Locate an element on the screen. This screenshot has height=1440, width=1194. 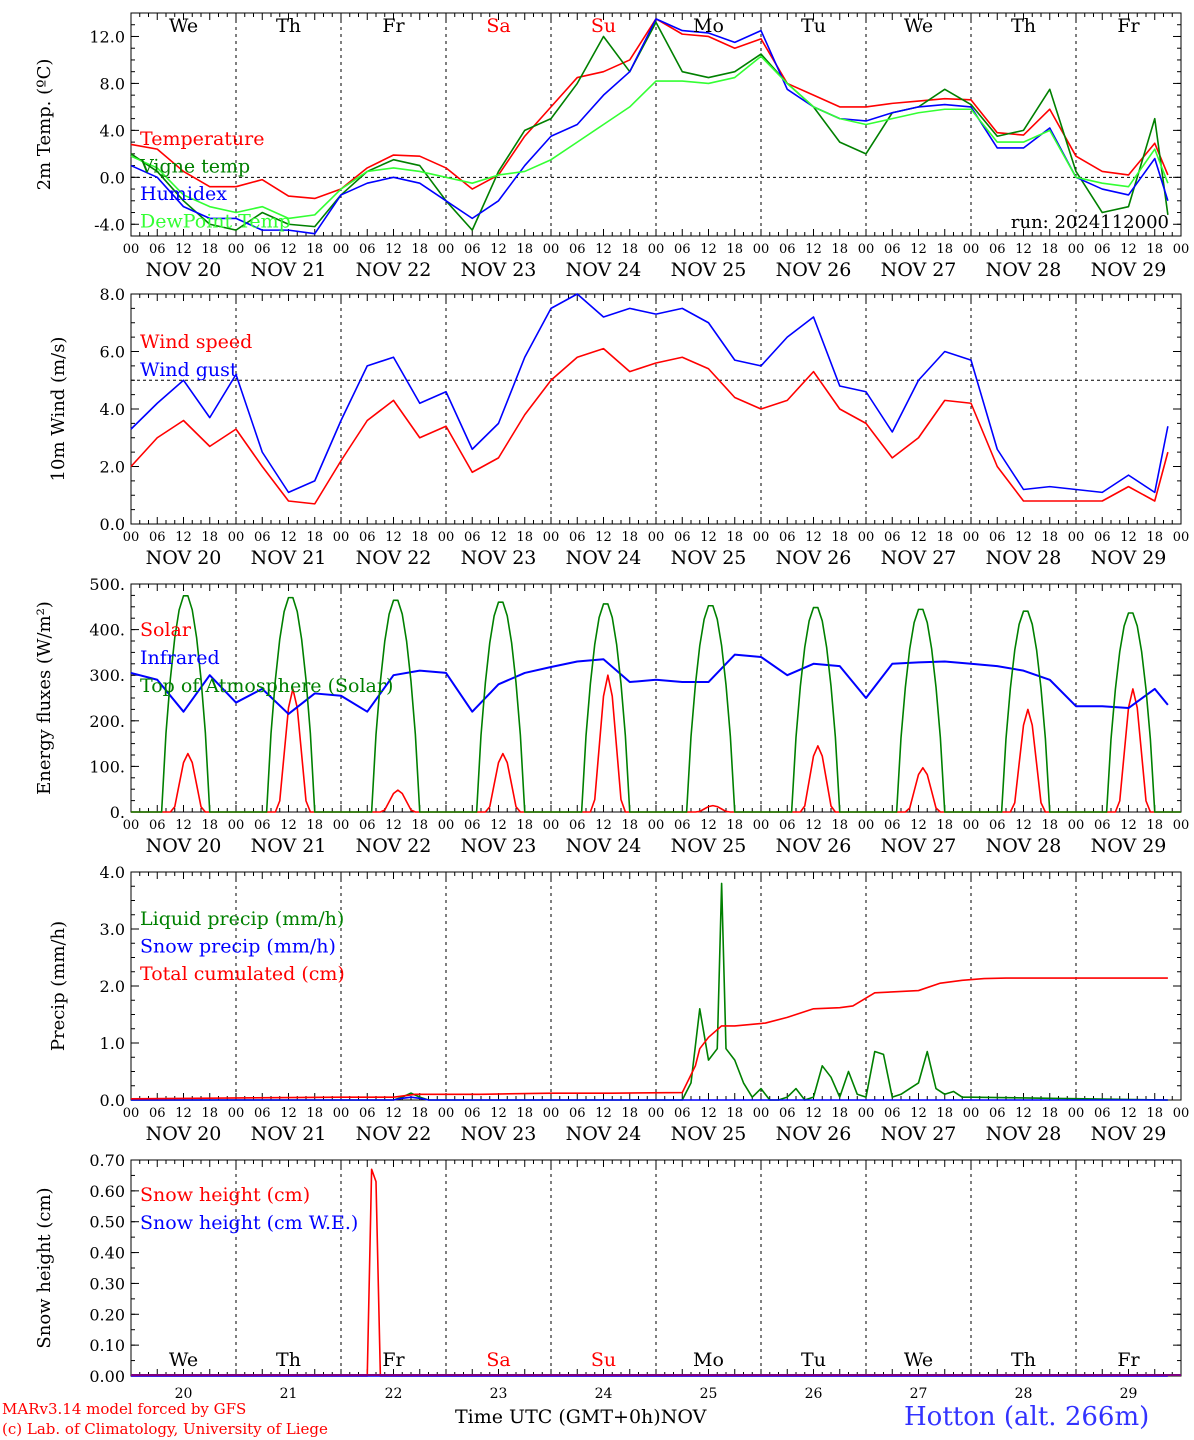
time-axis-title: Time UTC (GMT+0h) is located at coordinates (558, 1417).